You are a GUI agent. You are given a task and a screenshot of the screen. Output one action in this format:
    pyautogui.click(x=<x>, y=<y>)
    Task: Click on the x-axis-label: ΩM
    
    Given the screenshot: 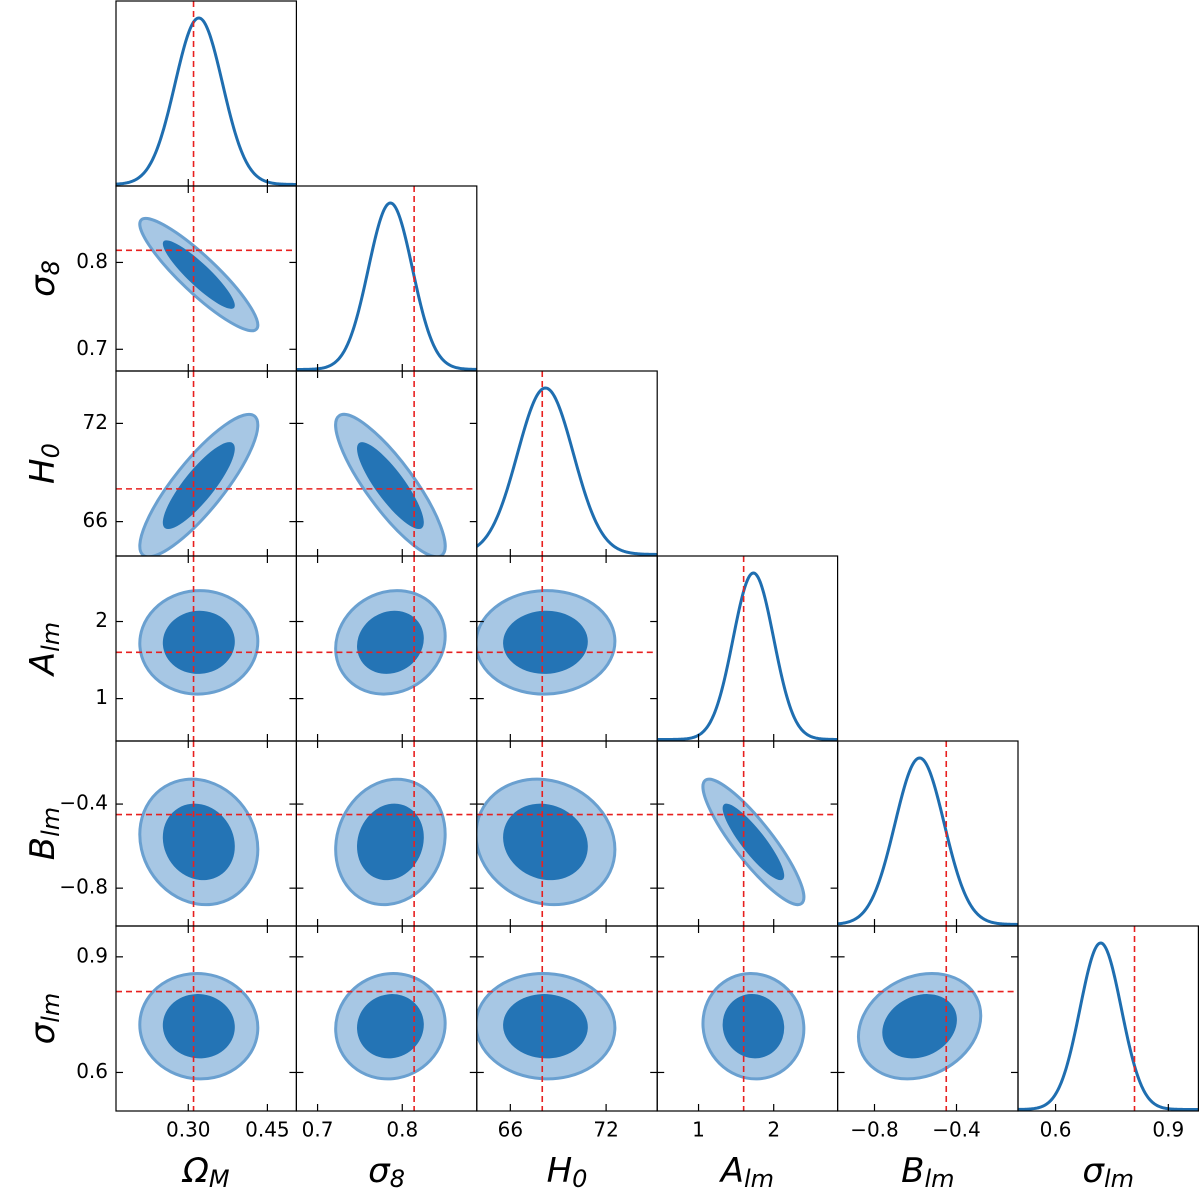 What is the action you would take?
    pyautogui.click(x=205, y=1172)
    